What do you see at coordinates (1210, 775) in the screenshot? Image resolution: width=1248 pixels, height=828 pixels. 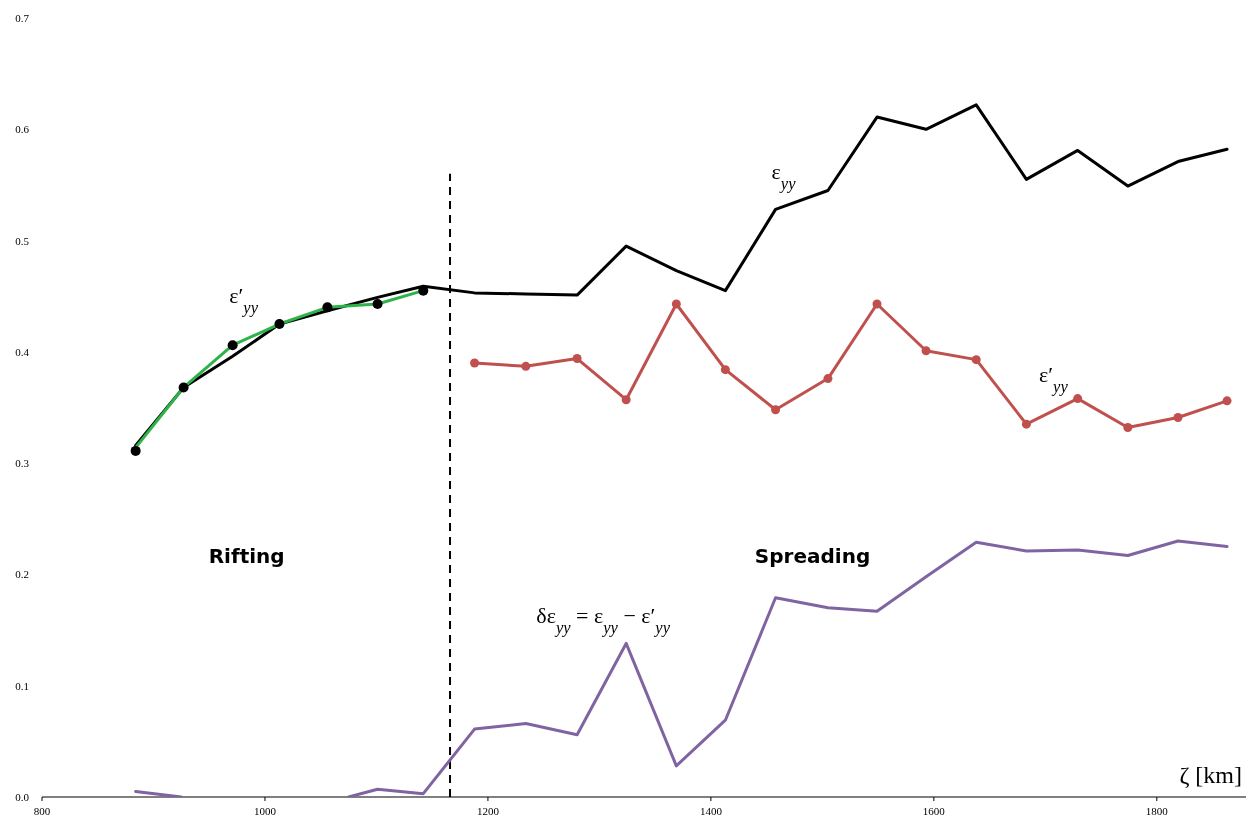 I see `x-axis-title: ζ [km]` at bounding box center [1210, 775].